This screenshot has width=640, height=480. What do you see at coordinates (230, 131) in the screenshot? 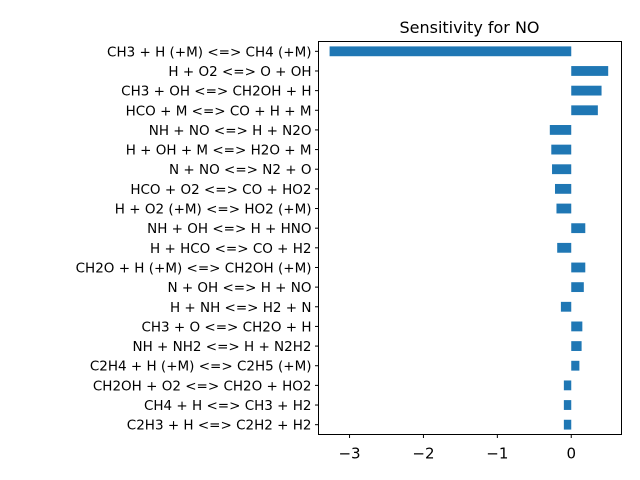
I see `y-tick-label: NH + NO <=> H + N2O` at bounding box center [230, 131].